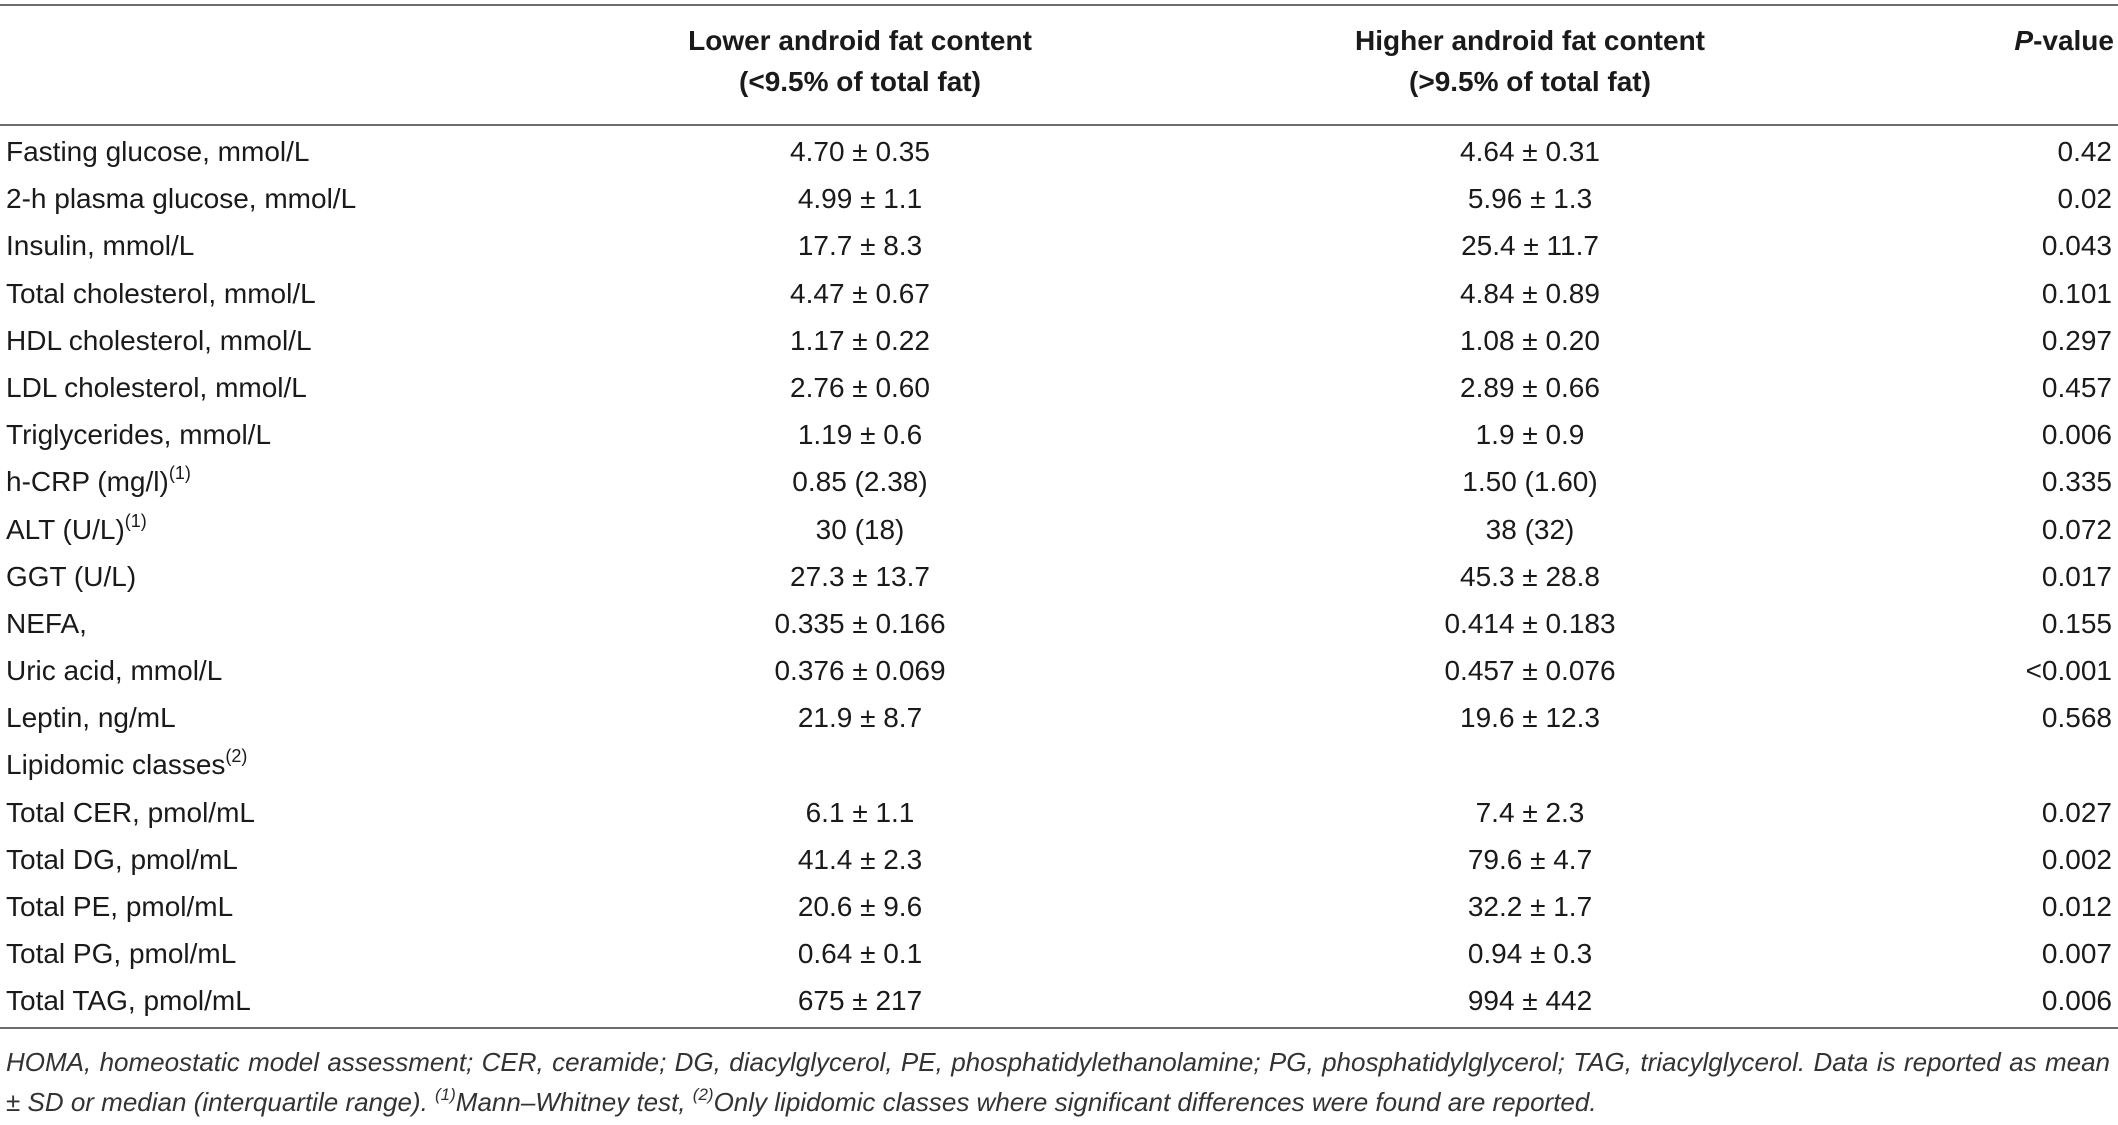  I want to click on table-row: Leptin, ng/mL 21.9 ± 8.7 19.6 ± 12.3 0.568, so click(1059, 717).